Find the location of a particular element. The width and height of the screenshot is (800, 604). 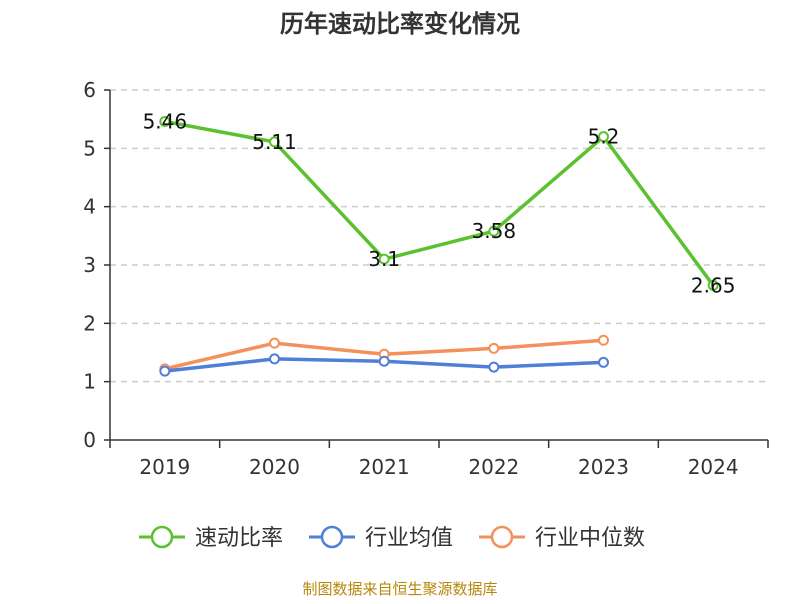

data-label: 3.1 is located at coordinates (384, 259).